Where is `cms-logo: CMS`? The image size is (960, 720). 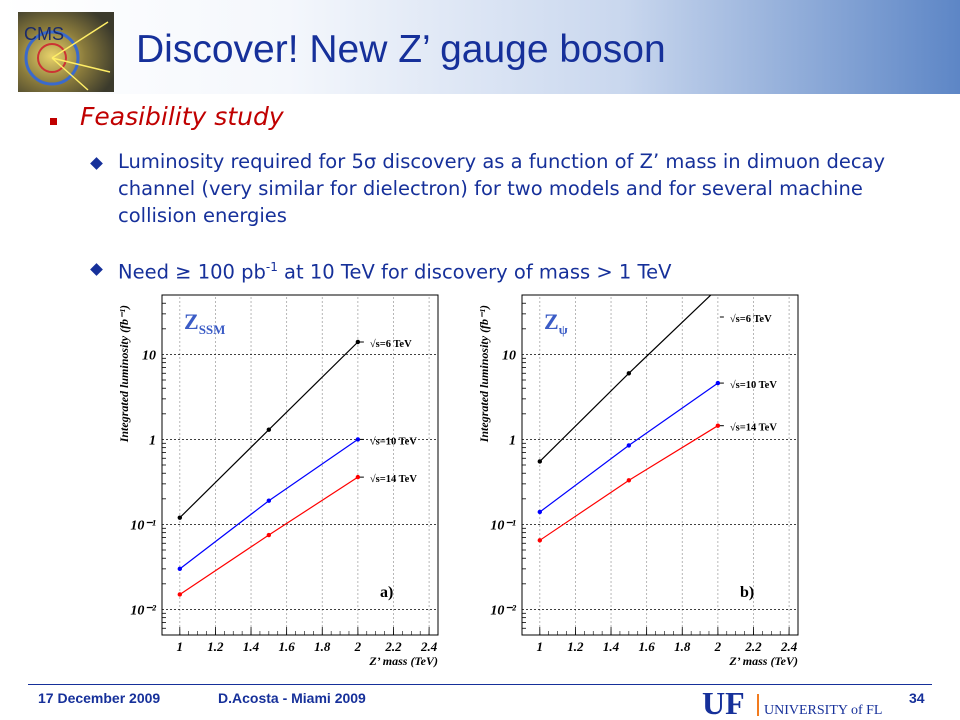
cms-logo: CMS is located at coordinates (66, 52).